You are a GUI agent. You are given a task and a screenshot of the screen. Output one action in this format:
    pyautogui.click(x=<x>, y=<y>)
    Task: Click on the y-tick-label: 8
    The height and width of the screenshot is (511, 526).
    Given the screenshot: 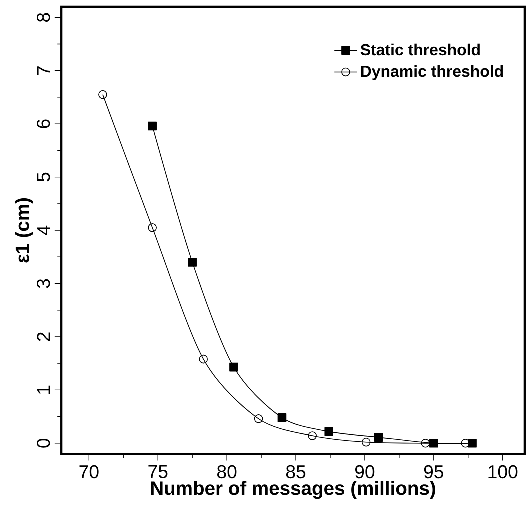 What is the action you would take?
    pyautogui.click(x=43, y=17)
    